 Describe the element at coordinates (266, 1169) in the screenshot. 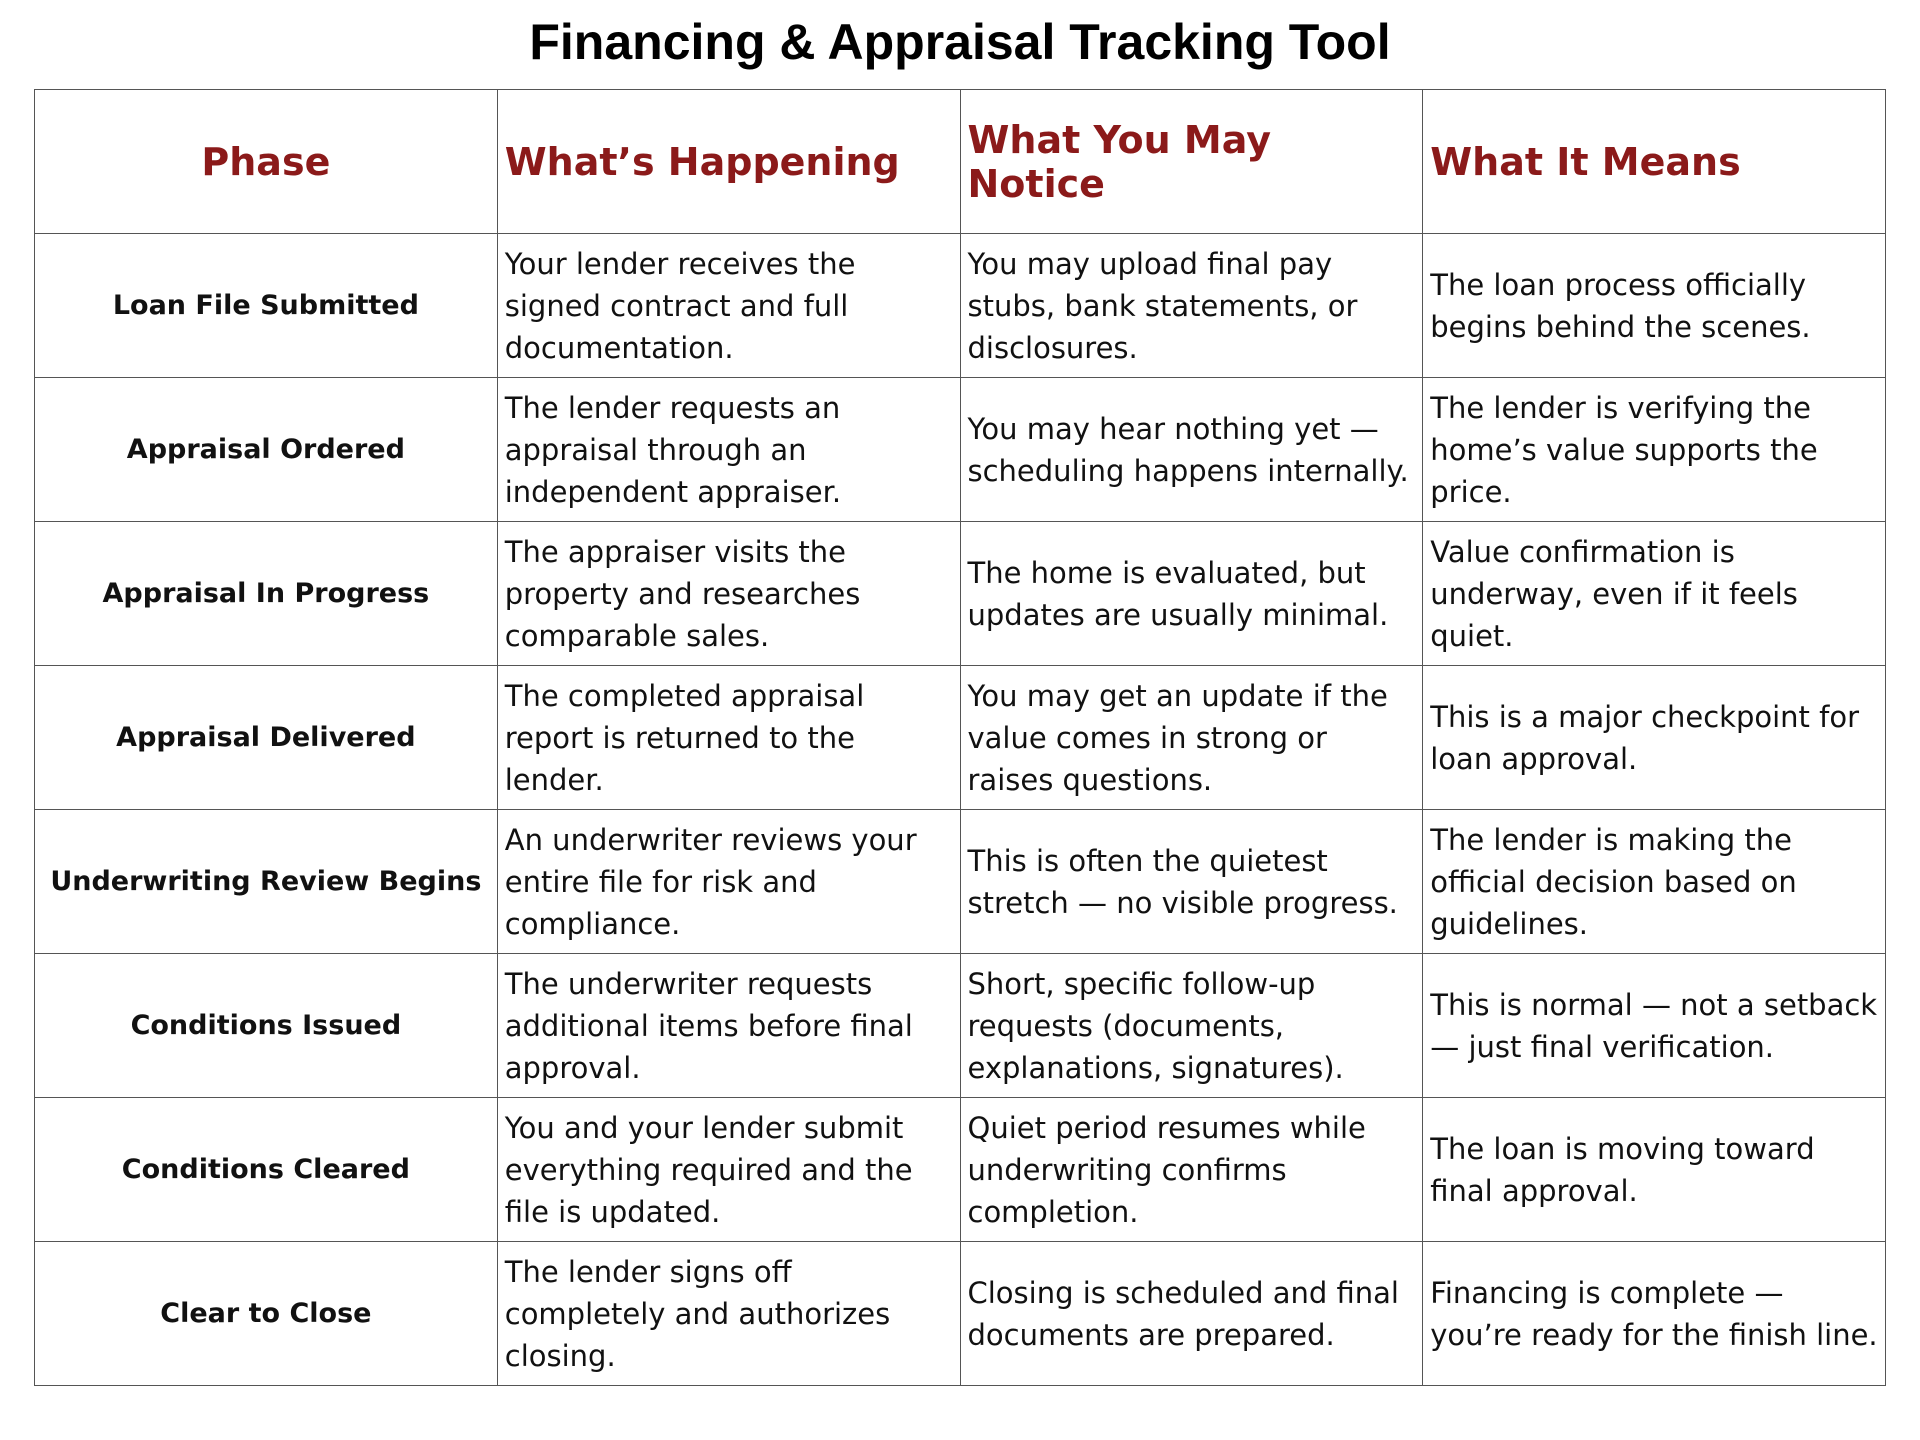

I see `phase-cell: Conditions Cleared` at that location.